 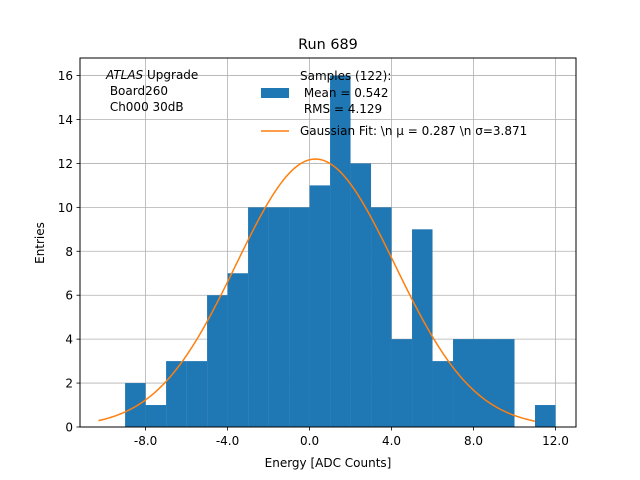 I want to click on chart-title: Run 689, so click(x=328, y=45).